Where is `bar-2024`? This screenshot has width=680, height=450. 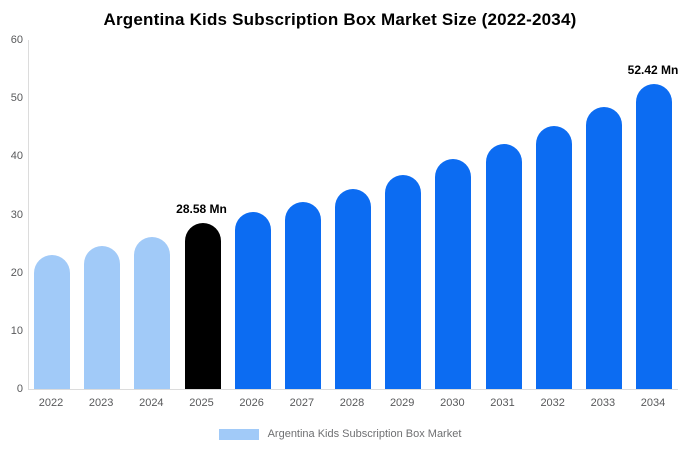
bar-2024 is located at coordinates (152, 313).